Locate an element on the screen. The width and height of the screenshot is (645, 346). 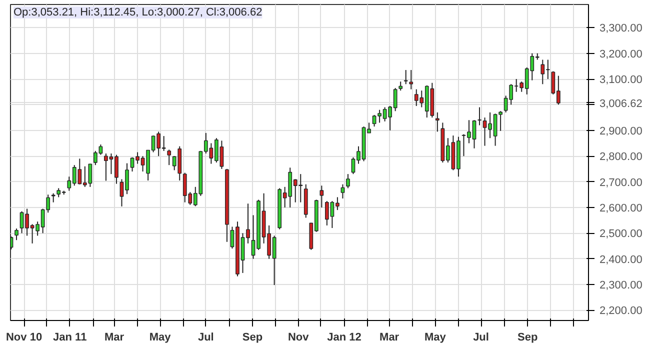
y-tick-label: 2,500.00 is located at coordinates (621, 234).